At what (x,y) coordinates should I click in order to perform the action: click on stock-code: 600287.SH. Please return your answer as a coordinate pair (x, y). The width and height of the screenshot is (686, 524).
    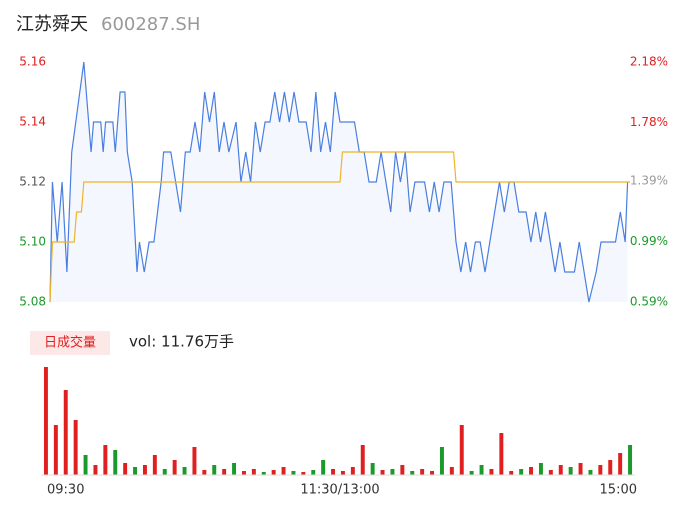
    Looking at the image, I should click on (150, 24).